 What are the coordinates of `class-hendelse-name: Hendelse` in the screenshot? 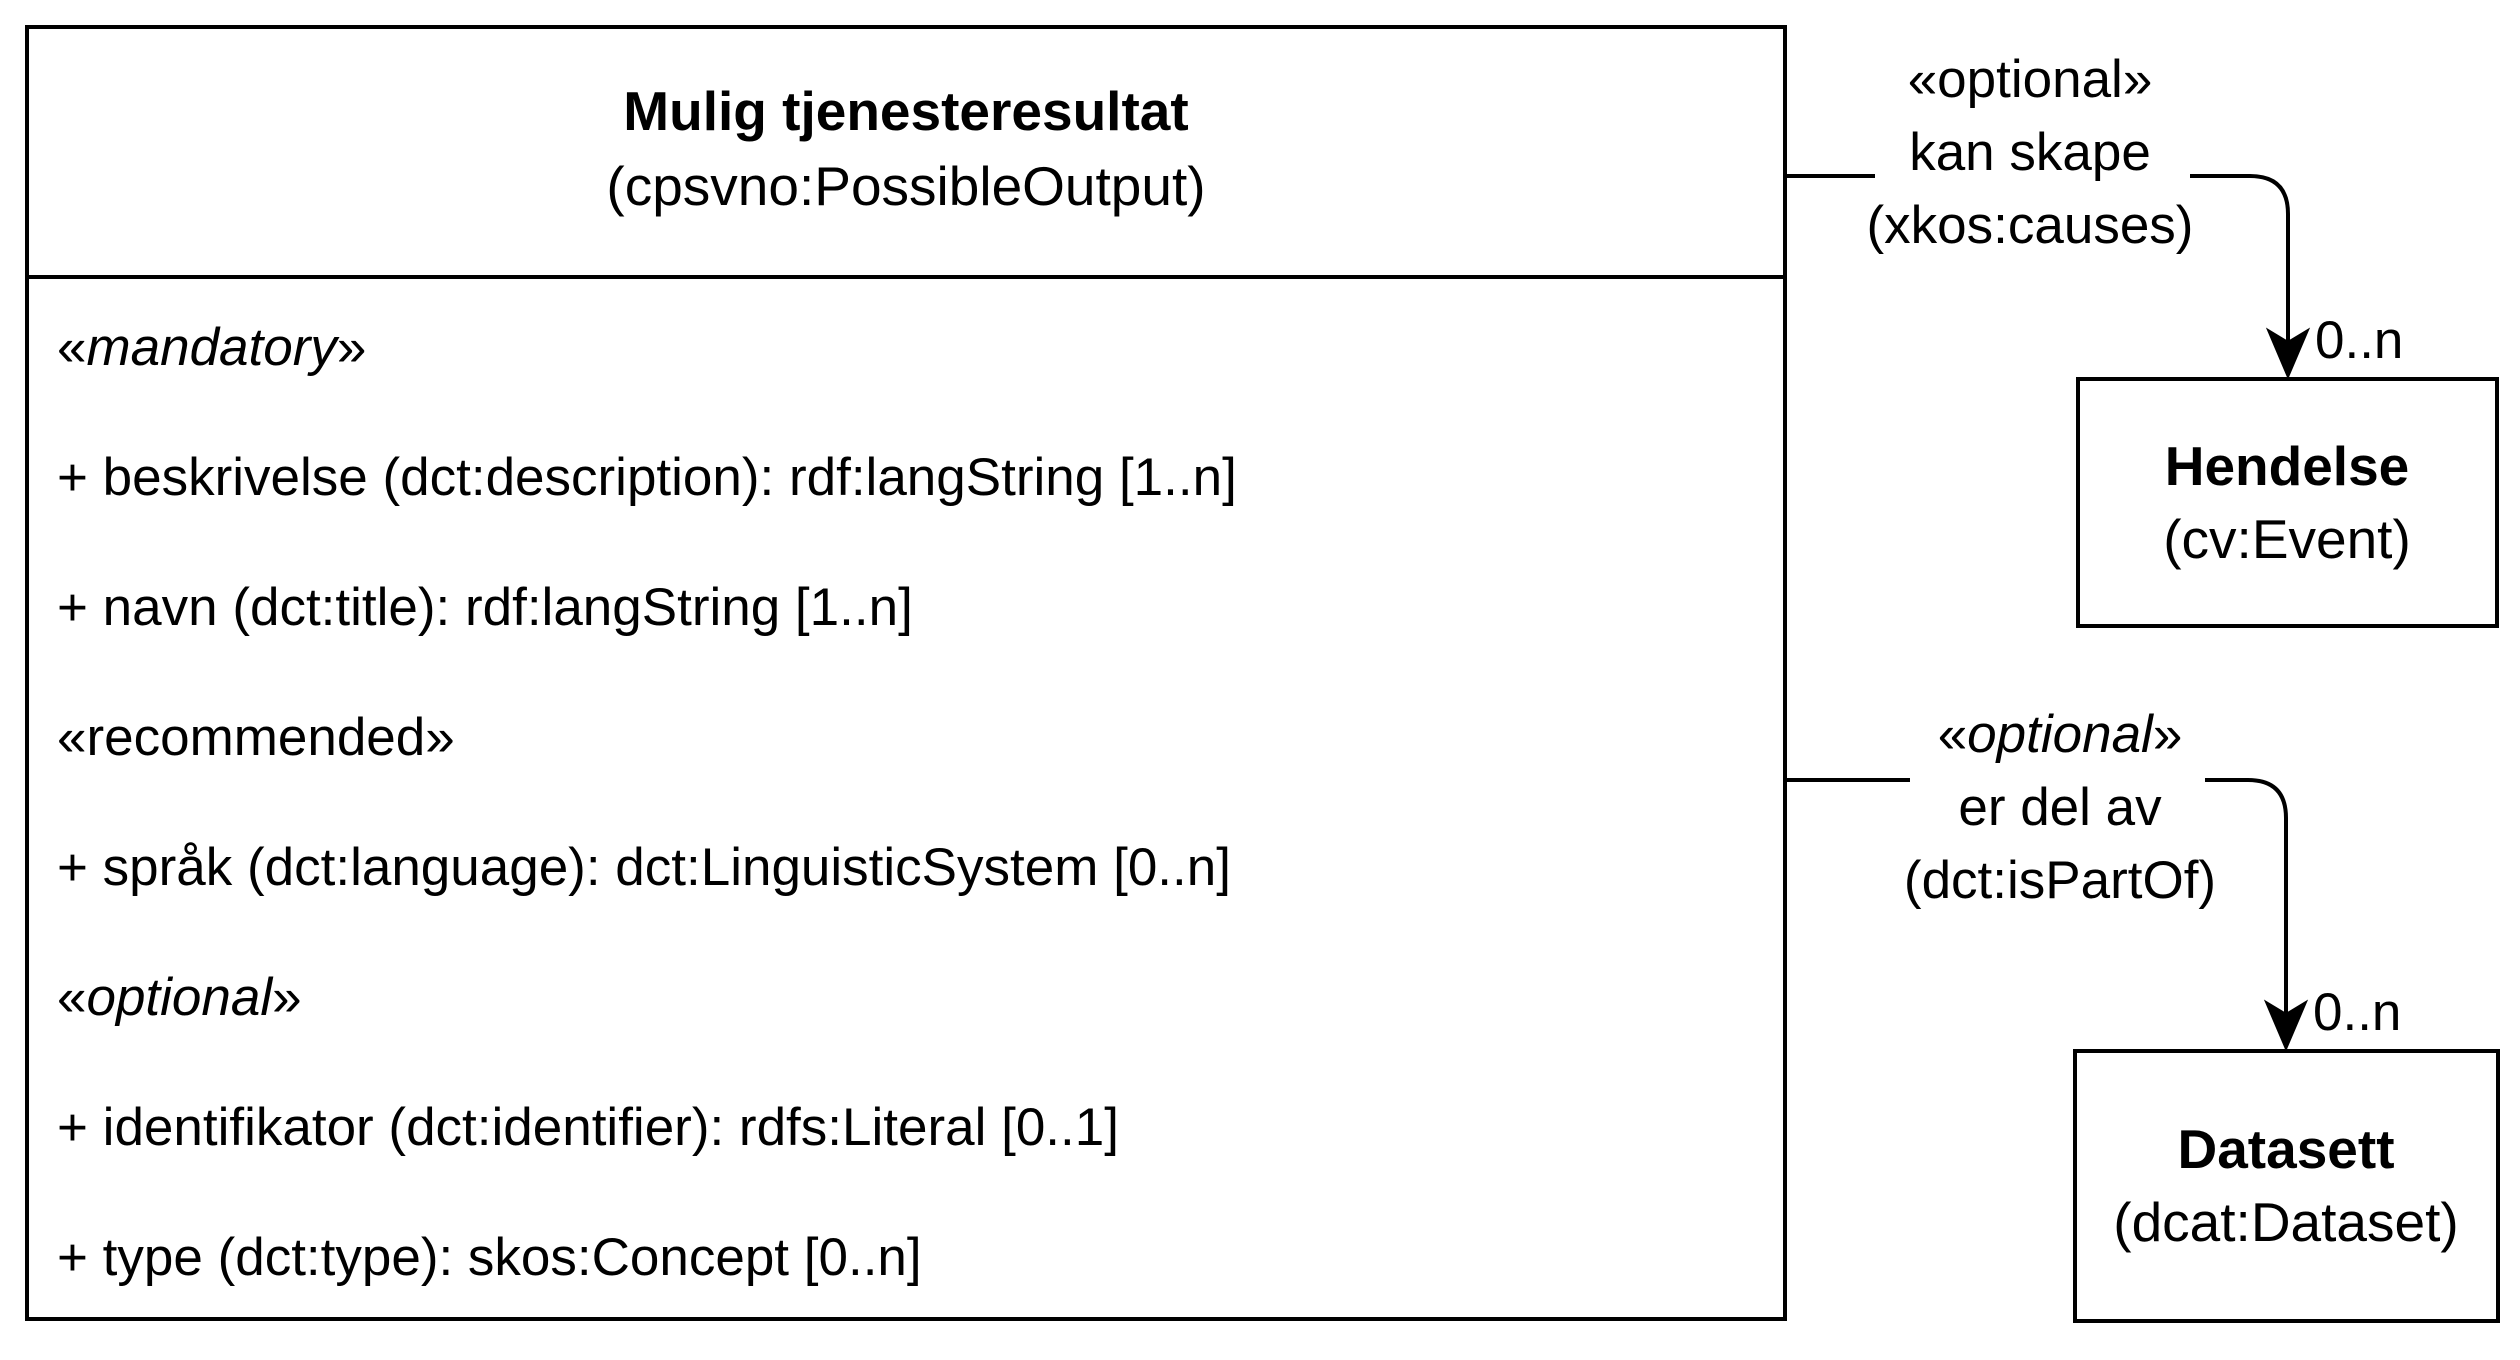 It's located at (2287, 466).